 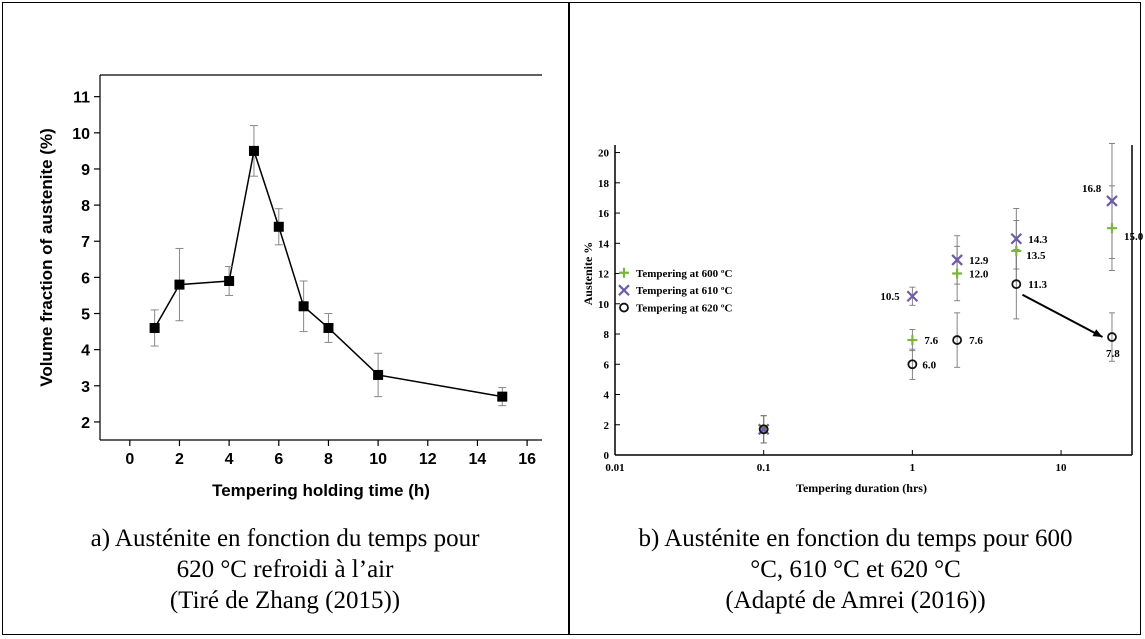 What do you see at coordinates (861, 488) in the screenshot?
I see `x-axis-label: Tempering duration (hrs)` at bounding box center [861, 488].